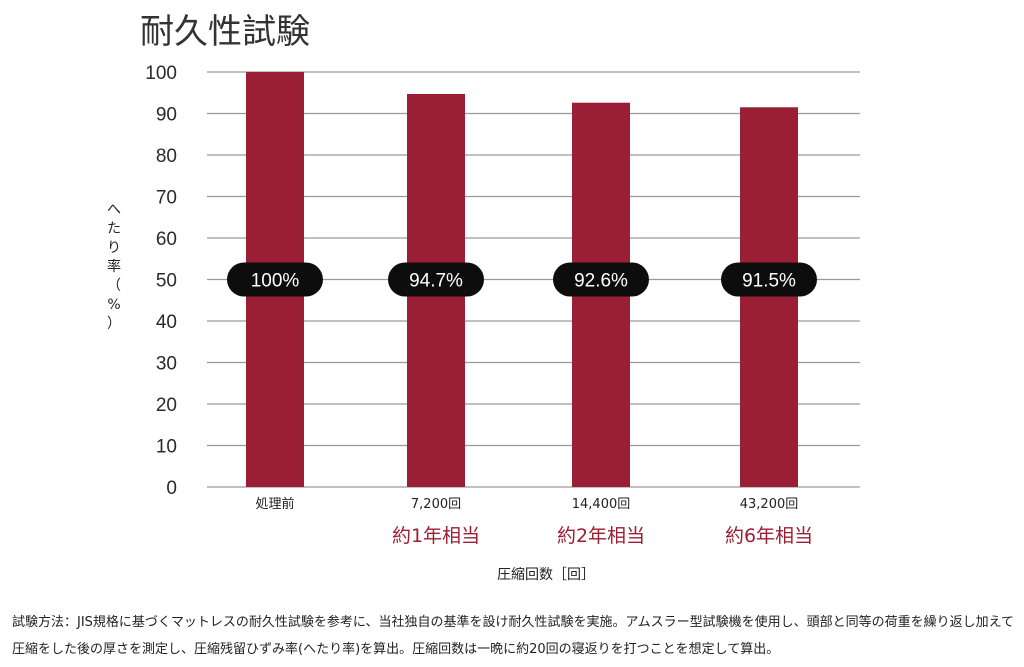 Image resolution: width=1024 pixels, height=667 pixels. I want to click on x-sub-label: 約6年相当, so click(769, 536).